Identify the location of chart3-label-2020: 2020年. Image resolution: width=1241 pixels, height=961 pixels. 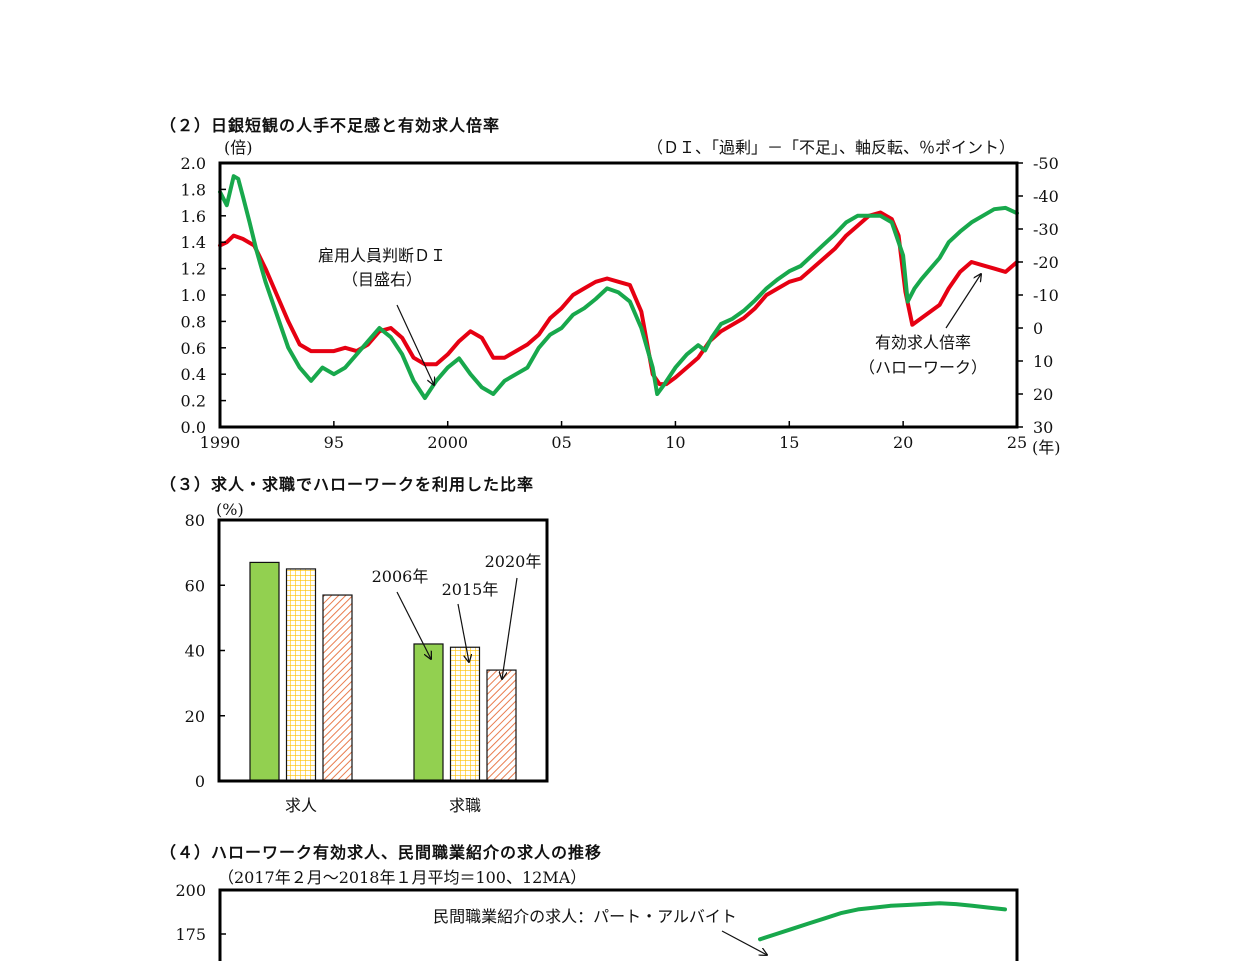
(513, 561).